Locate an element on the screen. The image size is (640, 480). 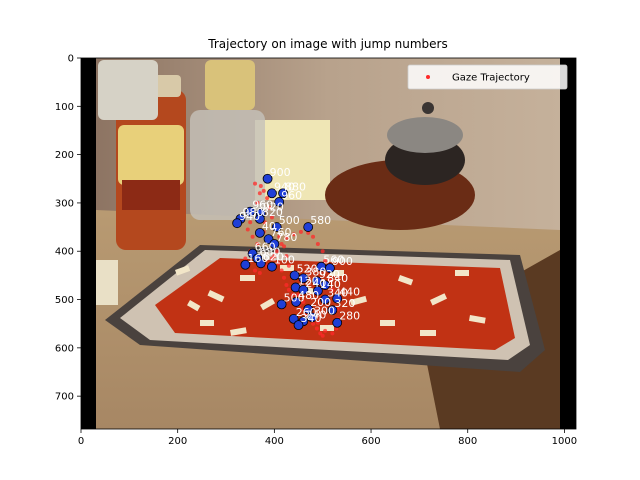
chart-title: Trajectory on image with jump numbers is located at coordinates (327, 44).